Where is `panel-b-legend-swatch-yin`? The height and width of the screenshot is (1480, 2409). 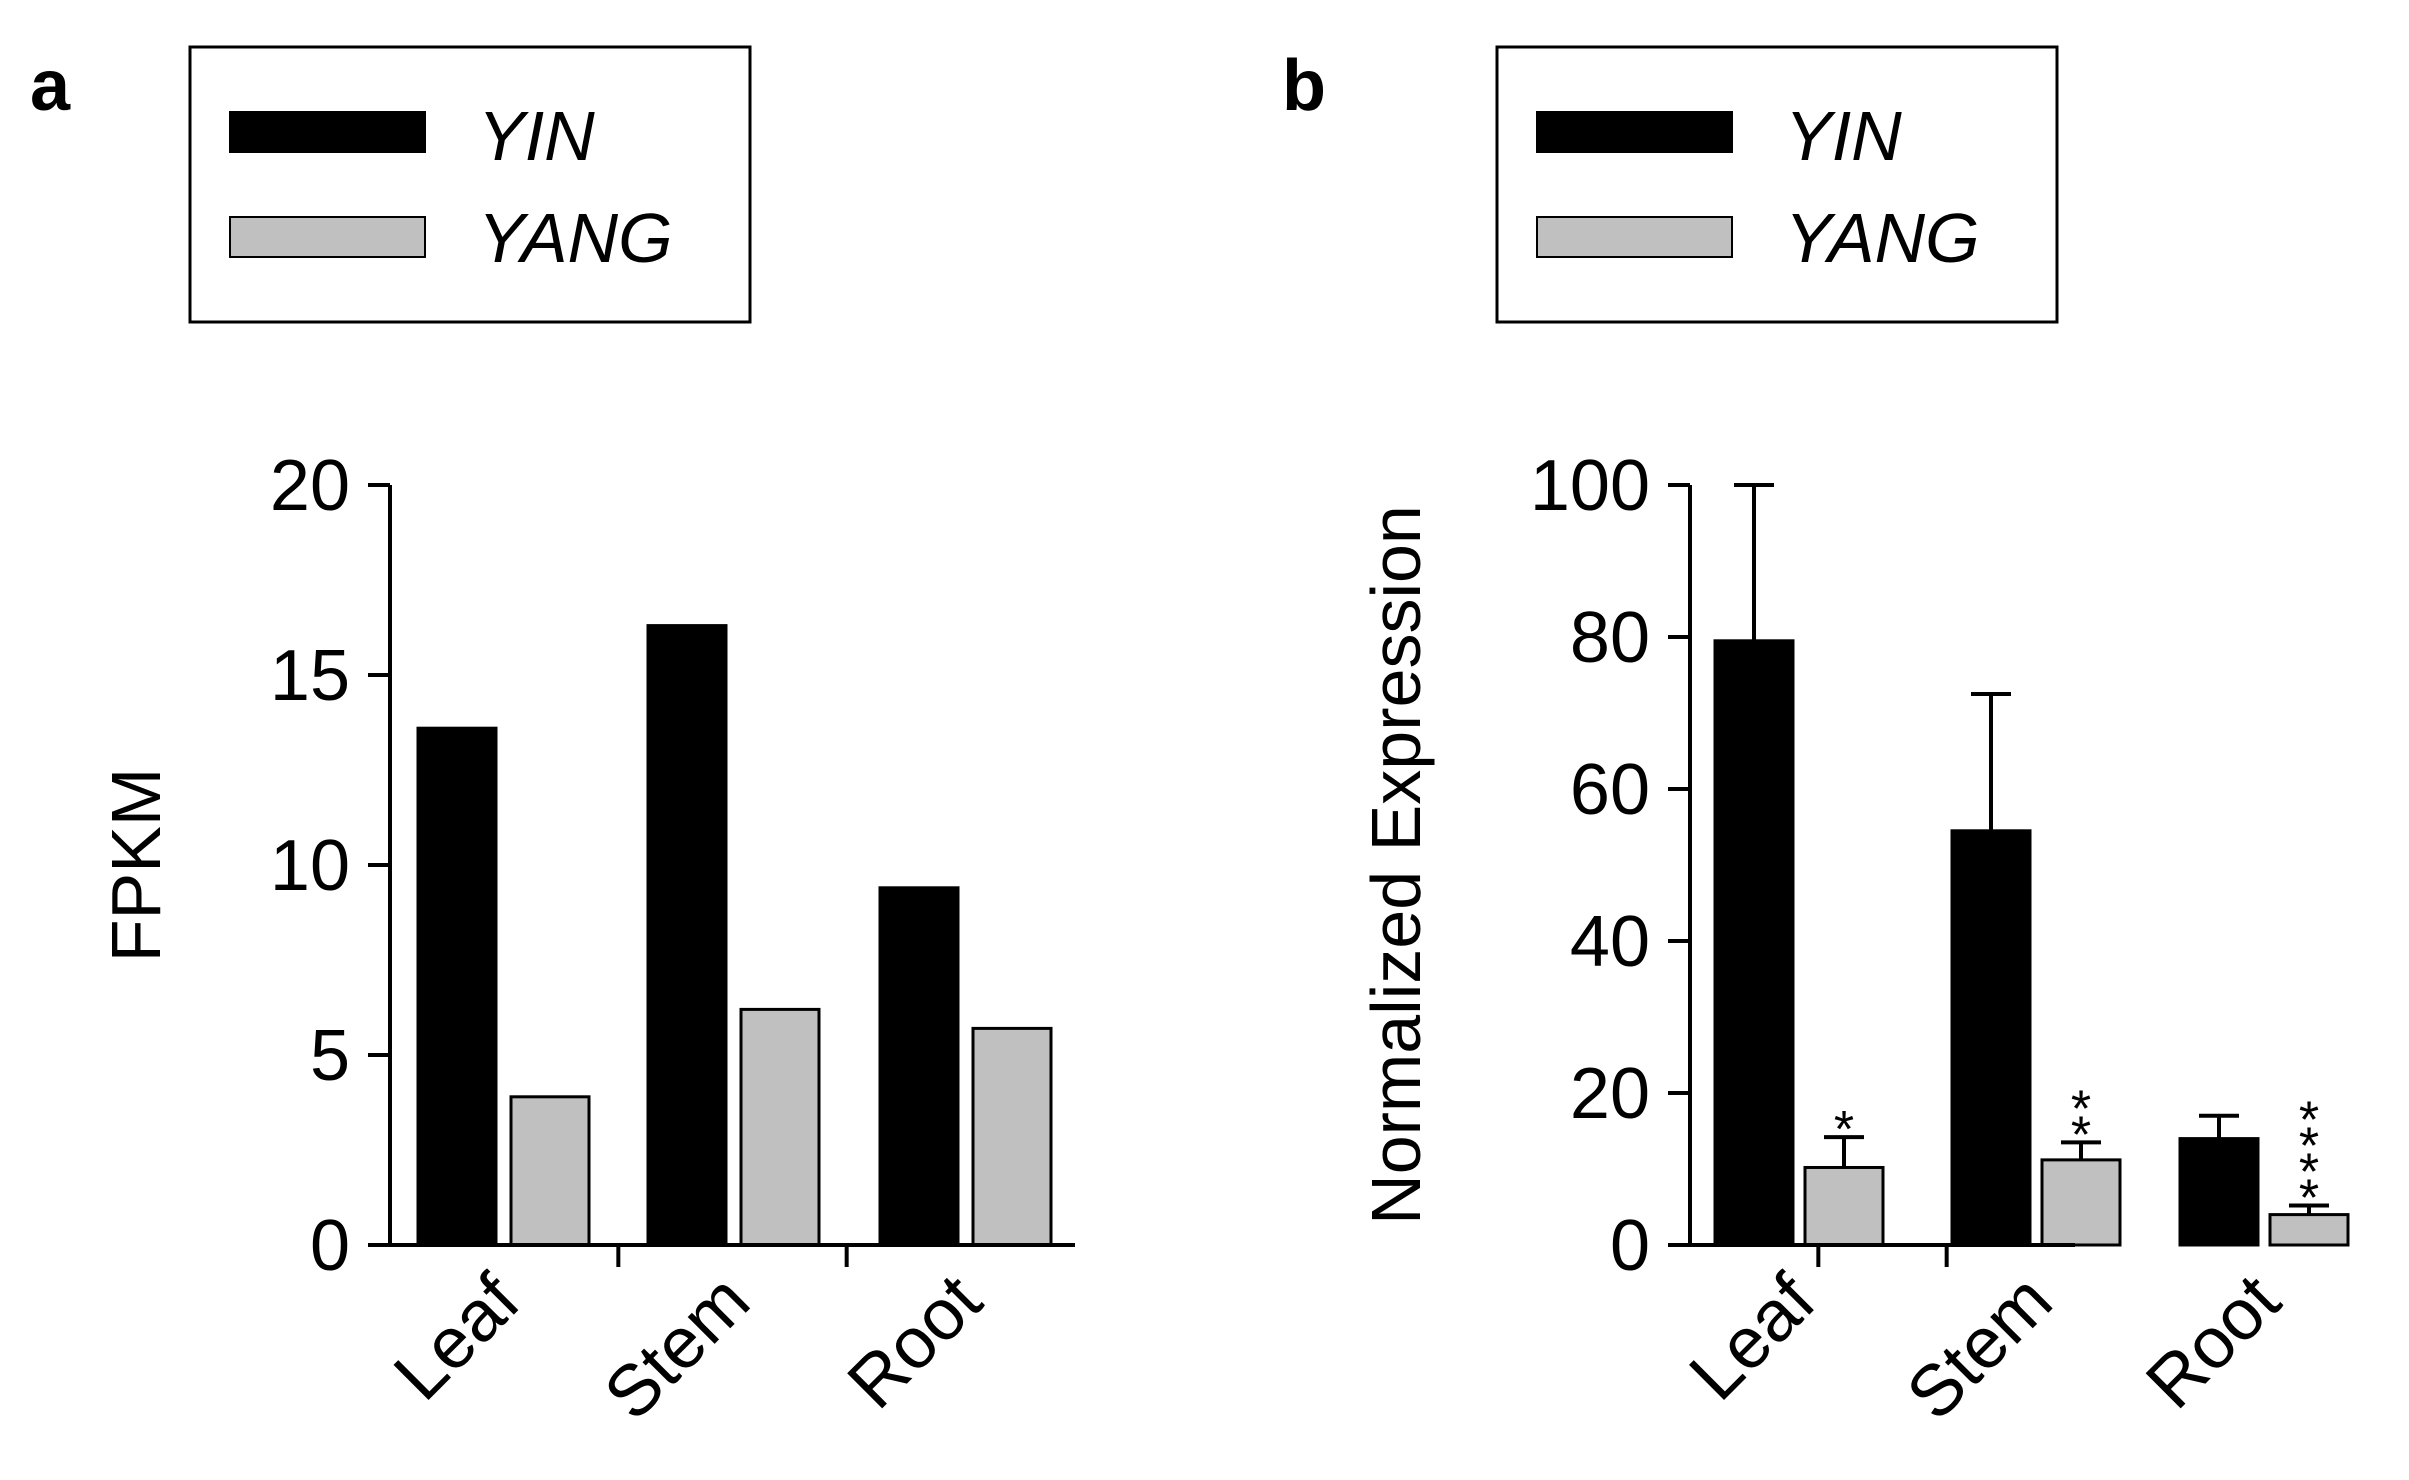 panel-b-legend-swatch-yin is located at coordinates (1634, 132).